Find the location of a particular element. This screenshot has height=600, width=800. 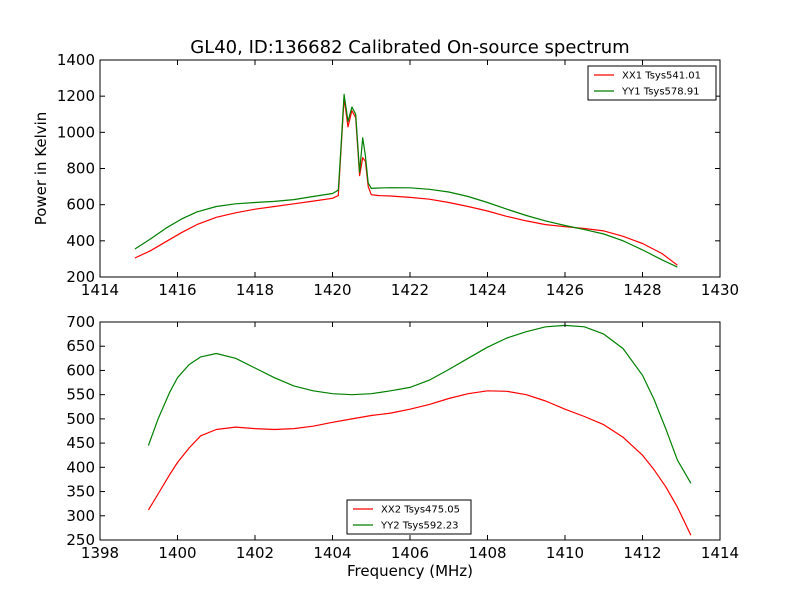

x-tick-label: 1418 is located at coordinates (255, 290).